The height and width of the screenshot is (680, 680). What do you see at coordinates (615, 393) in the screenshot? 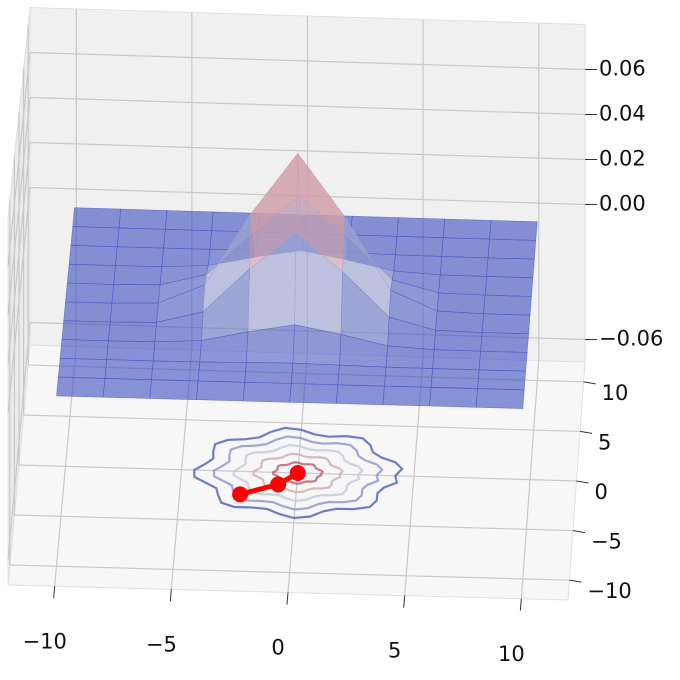
I see `y-tick-label: 10` at bounding box center [615, 393].